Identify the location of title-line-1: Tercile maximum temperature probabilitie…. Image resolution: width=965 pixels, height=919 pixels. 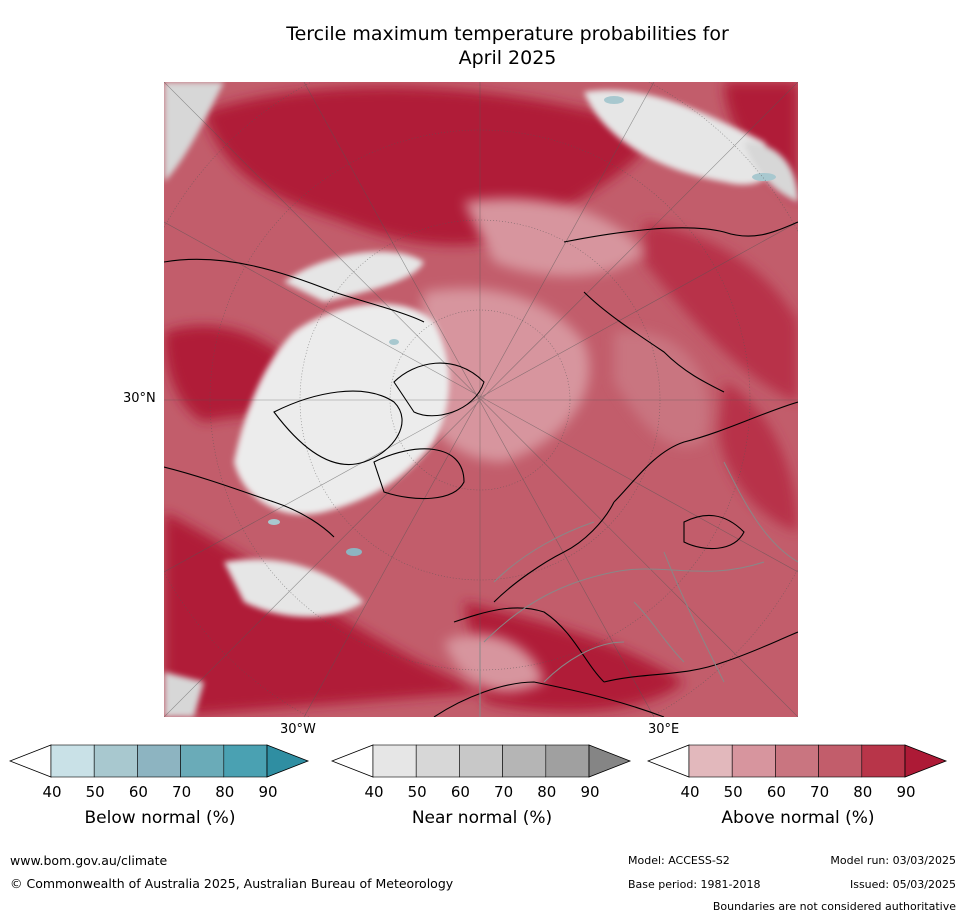
(507, 34).